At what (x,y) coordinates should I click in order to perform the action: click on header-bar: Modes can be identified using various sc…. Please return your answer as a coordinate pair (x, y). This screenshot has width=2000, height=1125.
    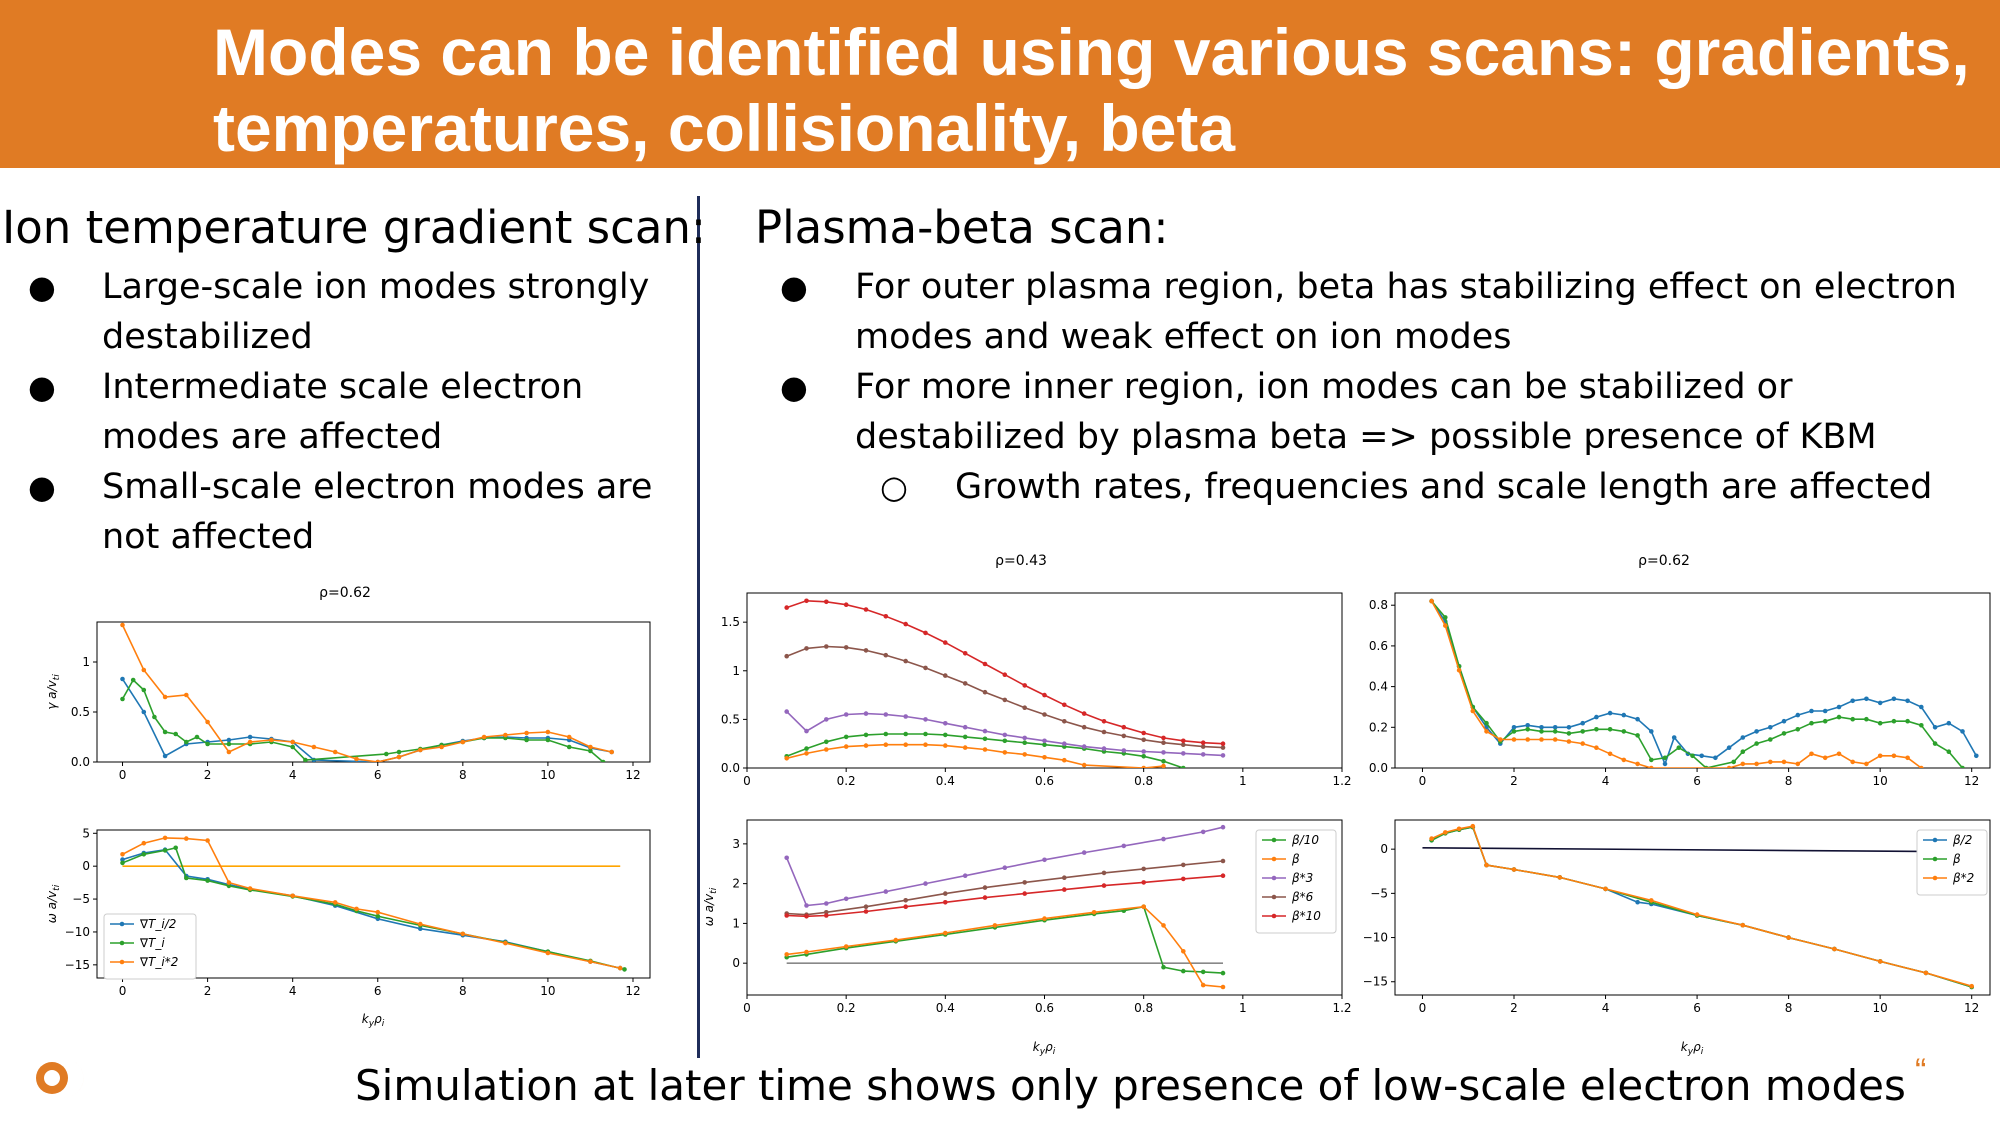
    Looking at the image, I should click on (1000, 84).